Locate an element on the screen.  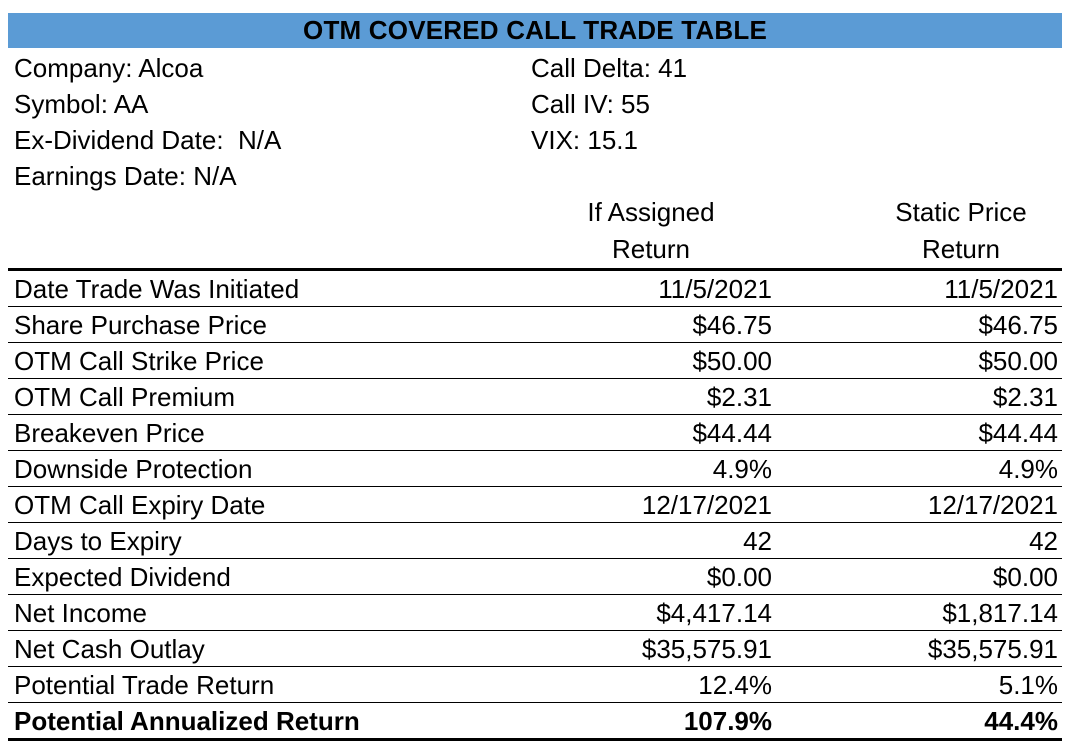
static-price-header: Static Price Return is located at coordinates (961, 230).